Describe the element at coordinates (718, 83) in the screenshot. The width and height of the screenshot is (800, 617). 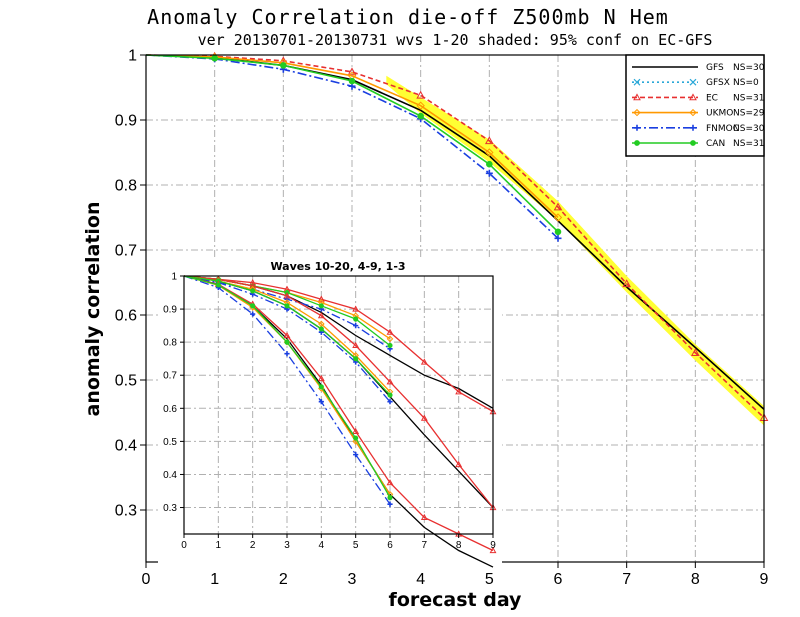
I see `legend-label: GFSX` at that location.